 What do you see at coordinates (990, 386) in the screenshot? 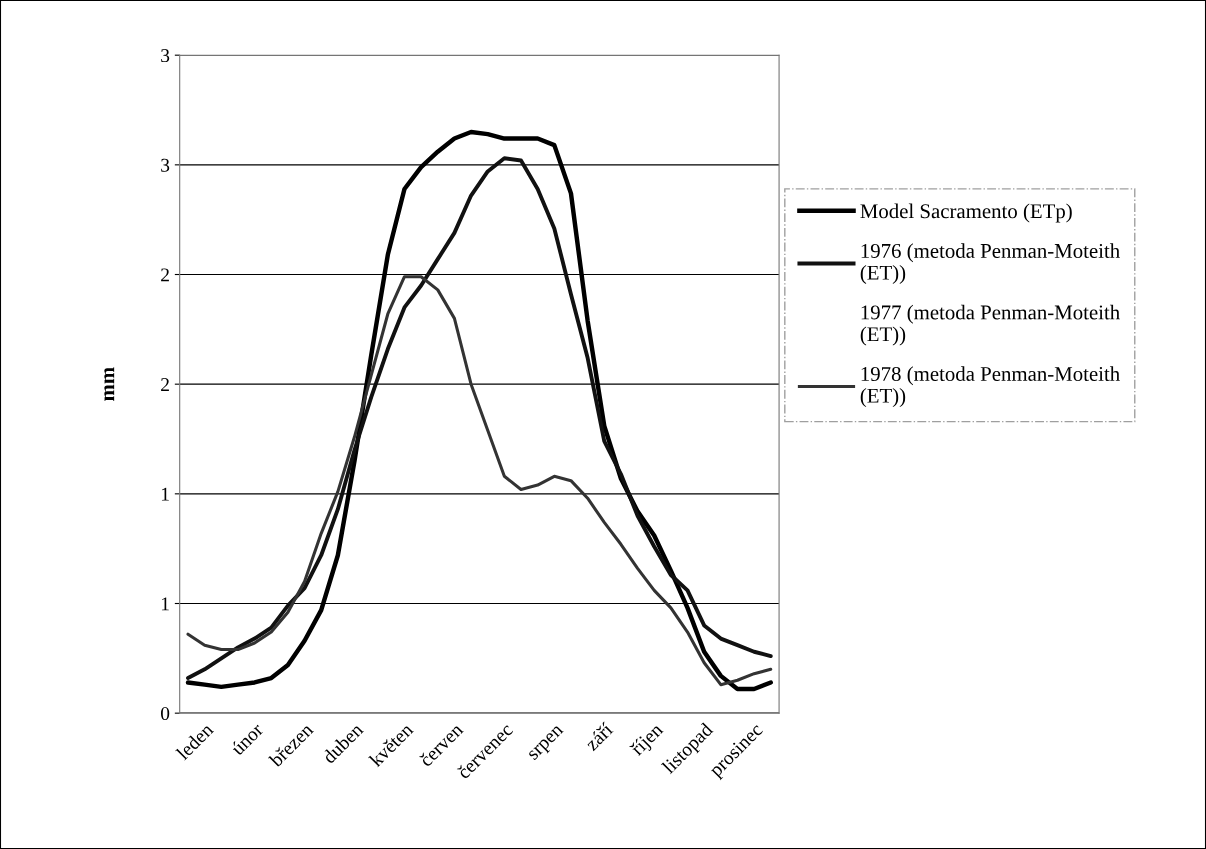
I see `legend-label: 1978 (metoda Penman-Moteith (ET))` at bounding box center [990, 386].